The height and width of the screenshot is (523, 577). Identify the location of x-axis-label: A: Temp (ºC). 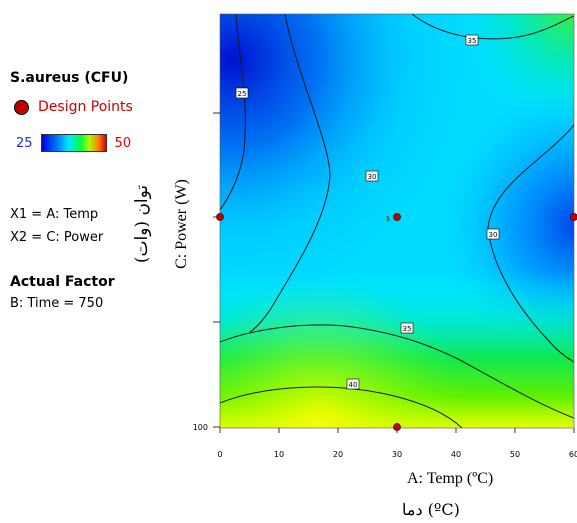
(450, 478).